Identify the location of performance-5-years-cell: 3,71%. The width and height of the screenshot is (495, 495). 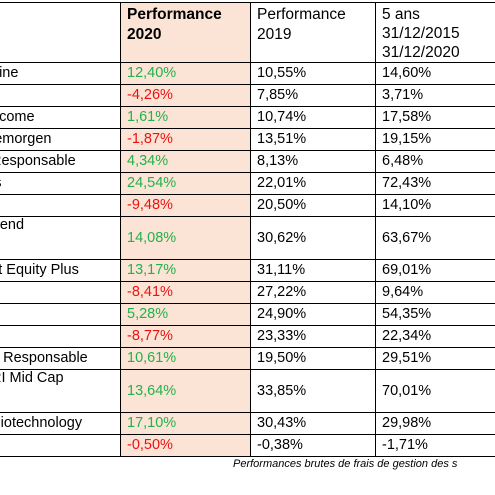
(435, 95).